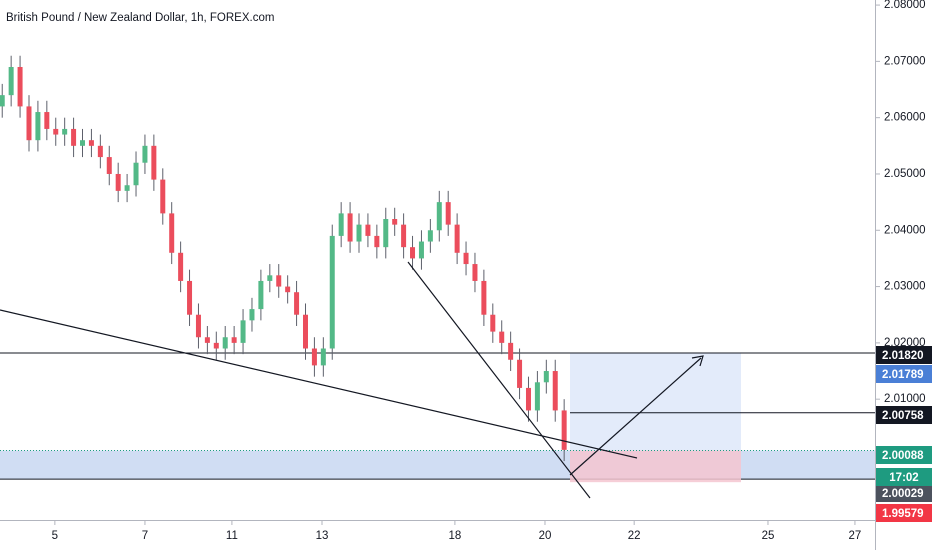  What do you see at coordinates (697, 361) in the screenshot?
I see `arrow-head` at bounding box center [697, 361].